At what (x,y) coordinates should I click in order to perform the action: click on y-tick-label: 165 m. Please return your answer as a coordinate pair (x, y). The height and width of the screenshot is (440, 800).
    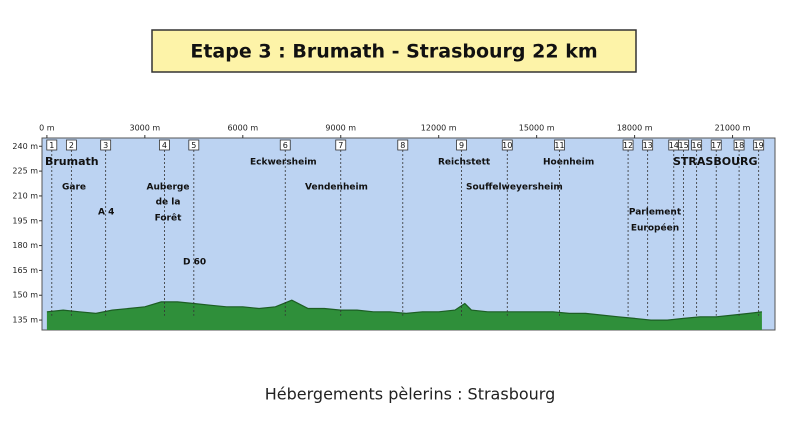
    Looking at the image, I should click on (25, 270).